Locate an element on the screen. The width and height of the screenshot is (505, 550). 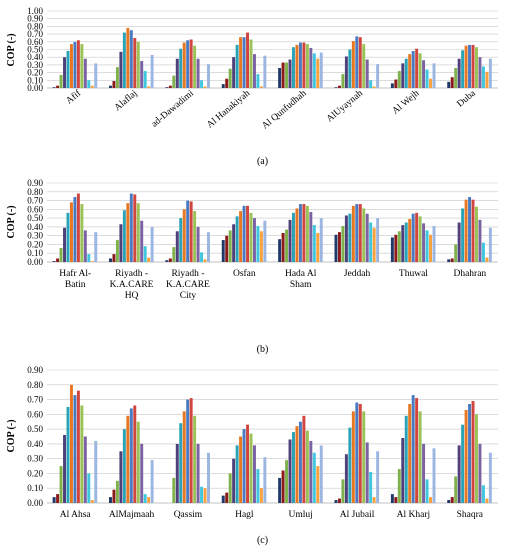
y-tick-label: 0.90 is located at coordinates (35, 370).